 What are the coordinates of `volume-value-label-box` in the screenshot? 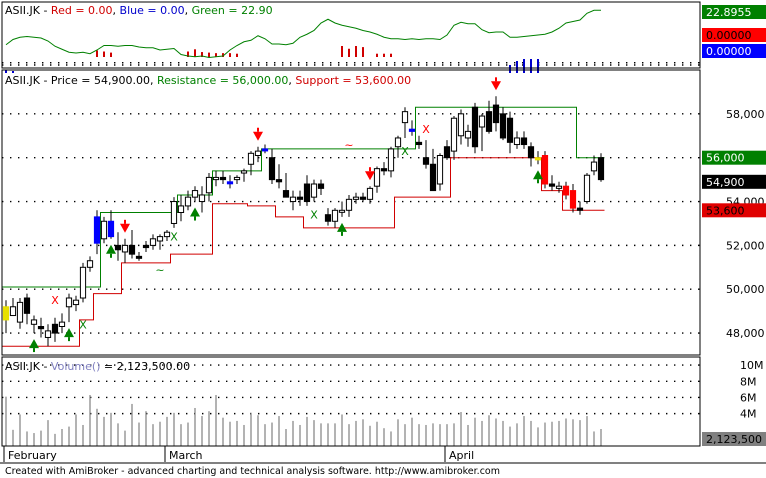 It's located at (734, 439).